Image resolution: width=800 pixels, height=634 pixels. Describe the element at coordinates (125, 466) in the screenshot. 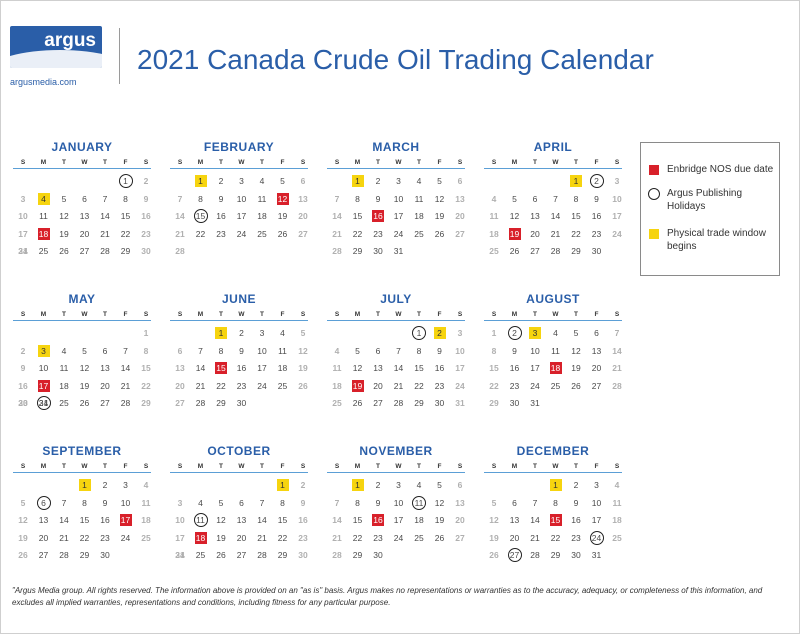

I see `weekday-header: F` at that location.